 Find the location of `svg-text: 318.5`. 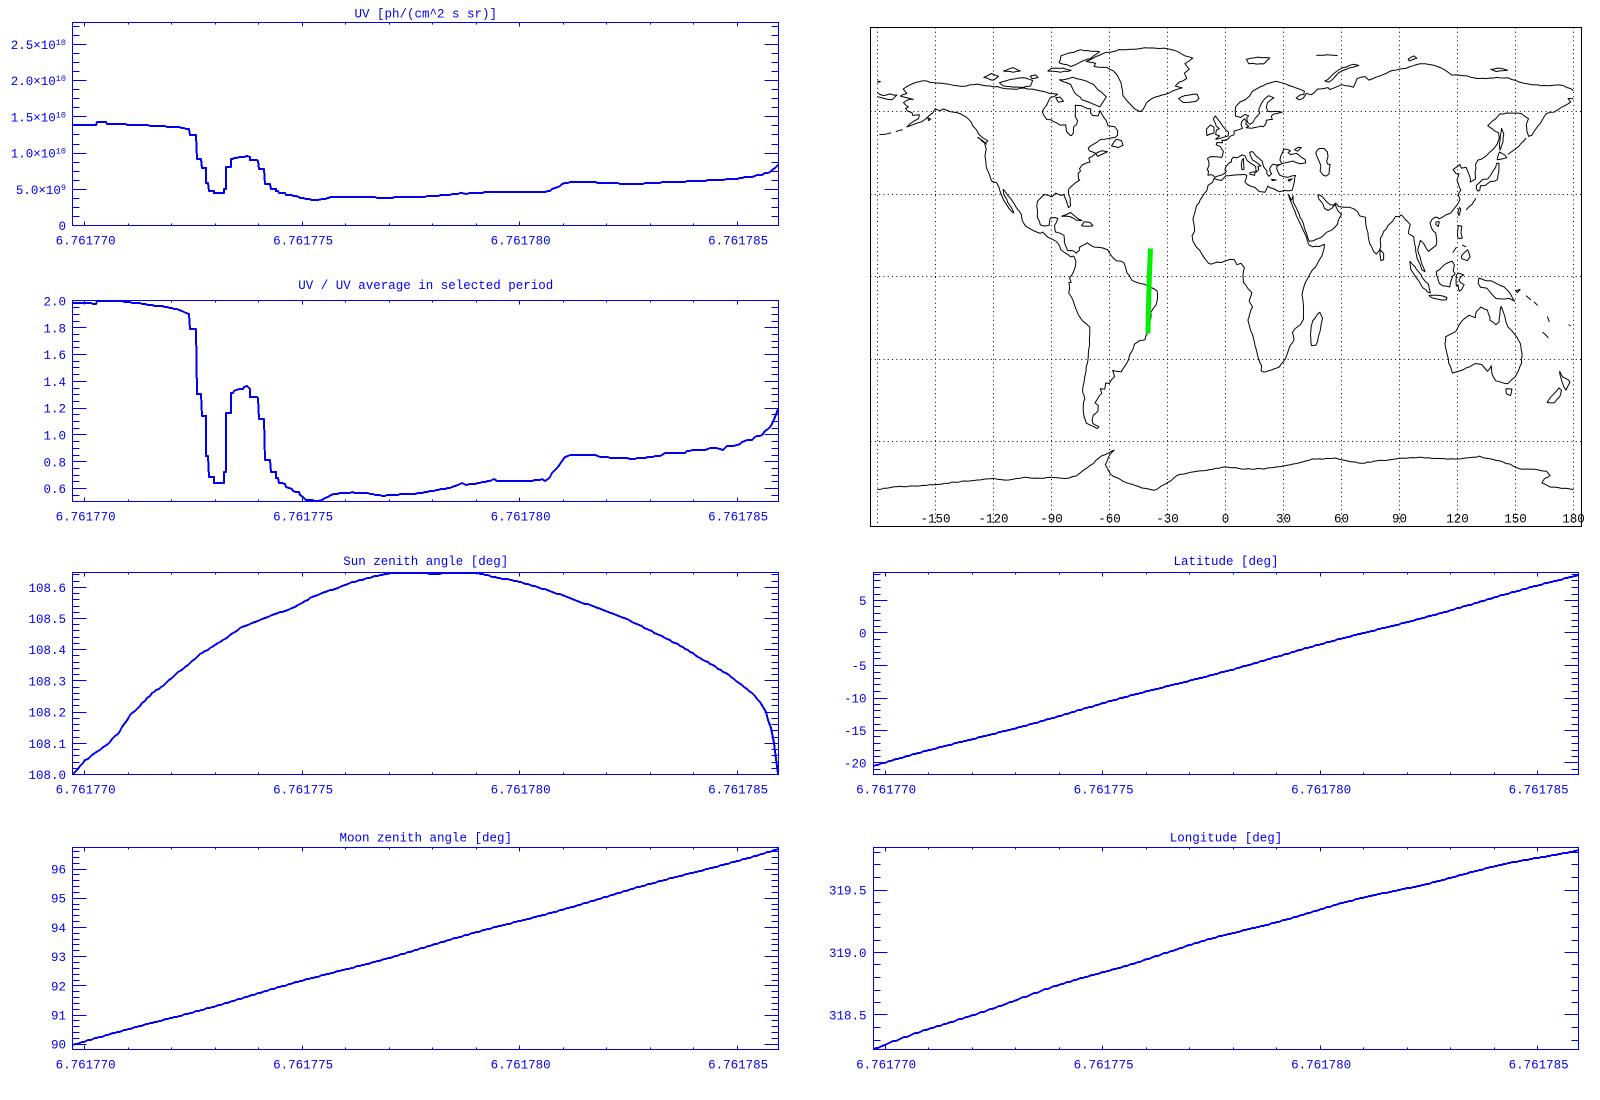

svg-text: 318.5 is located at coordinates (848, 1017).